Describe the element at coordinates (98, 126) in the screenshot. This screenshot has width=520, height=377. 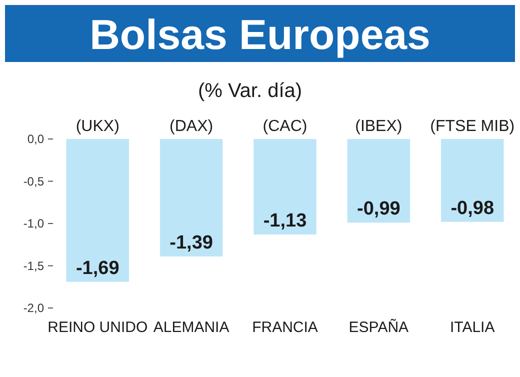
I see `annotation: (UKX)` at that location.